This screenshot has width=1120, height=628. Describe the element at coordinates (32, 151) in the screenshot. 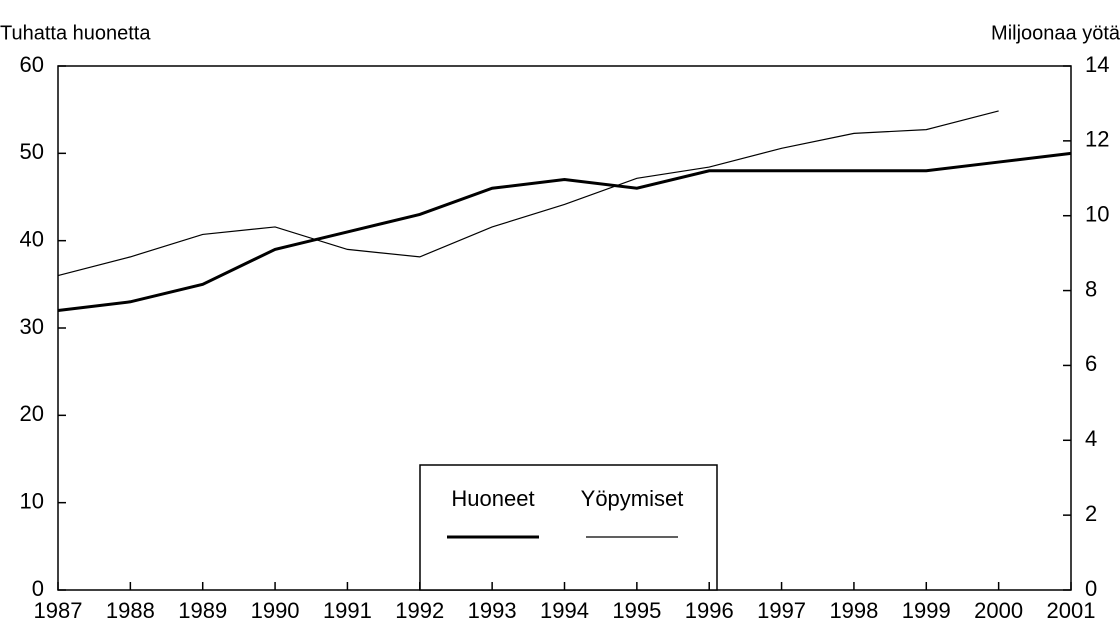

I see `y-tick-label: 50` at that location.